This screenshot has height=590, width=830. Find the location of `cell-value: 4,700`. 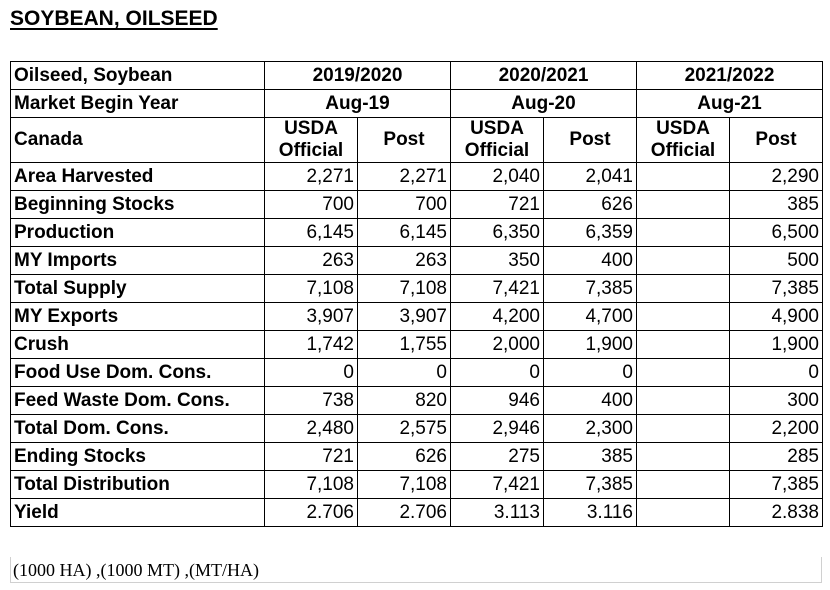

cell-value: 4,700 is located at coordinates (590, 316).